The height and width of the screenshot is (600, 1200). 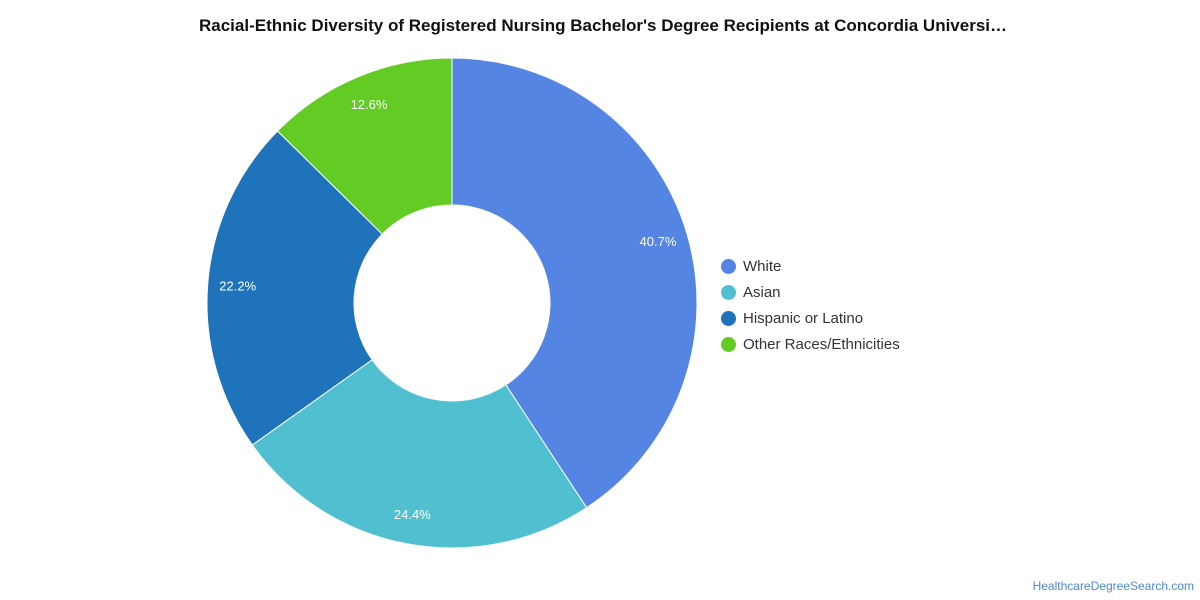 What do you see at coordinates (810, 292) in the screenshot?
I see `legend-item: Asian` at bounding box center [810, 292].